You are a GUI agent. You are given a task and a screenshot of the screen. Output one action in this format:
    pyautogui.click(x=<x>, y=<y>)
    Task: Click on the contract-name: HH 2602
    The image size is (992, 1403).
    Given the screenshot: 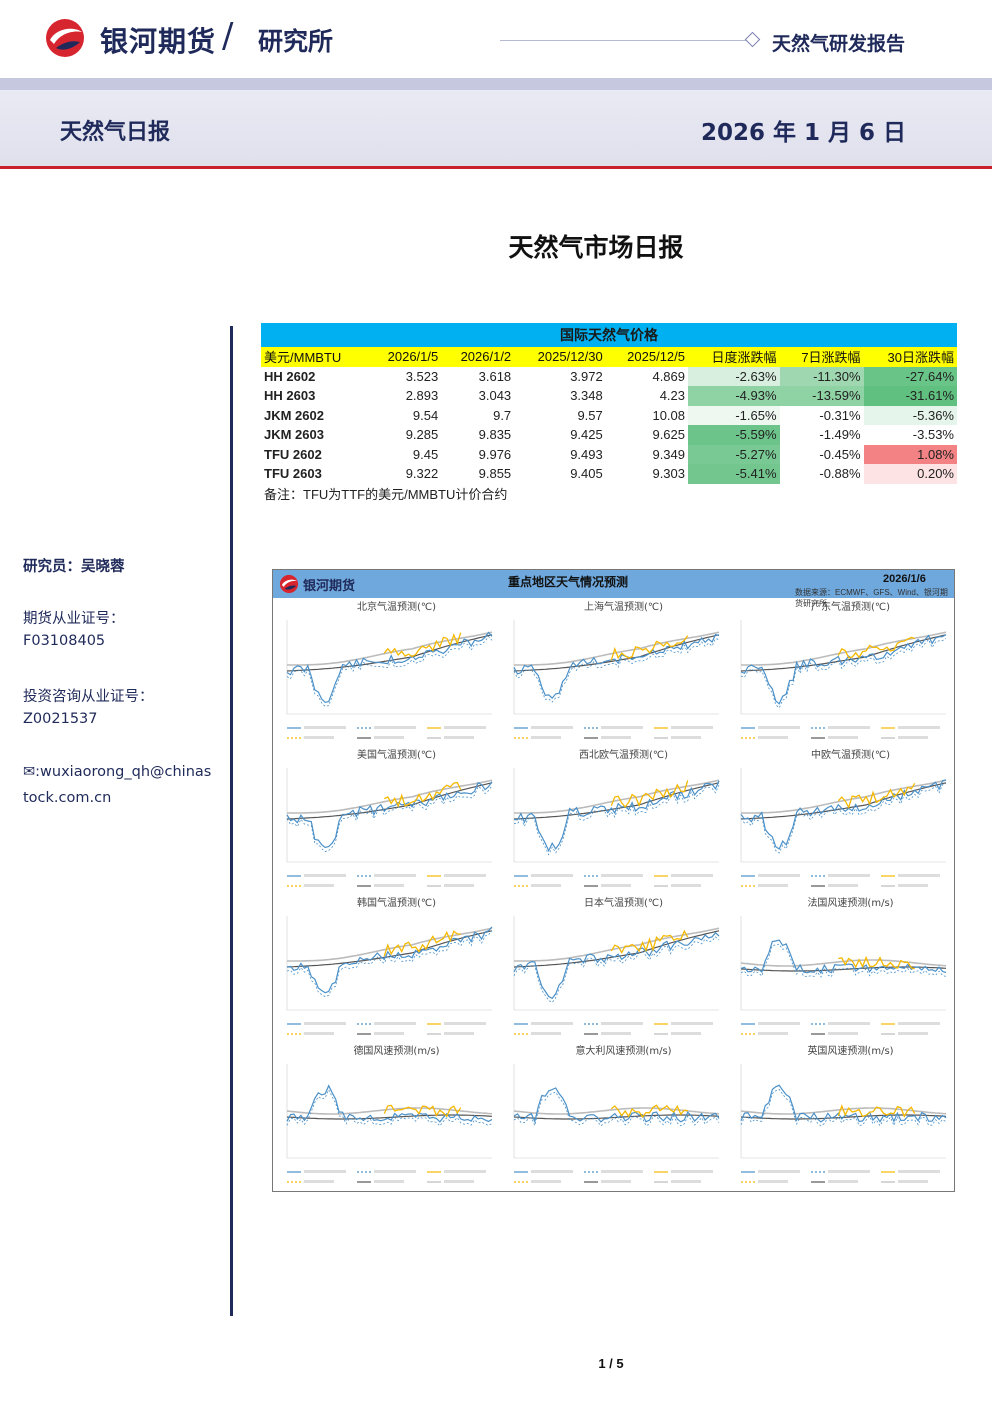 What is the action you would take?
    pyautogui.click(x=290, y=376)
    